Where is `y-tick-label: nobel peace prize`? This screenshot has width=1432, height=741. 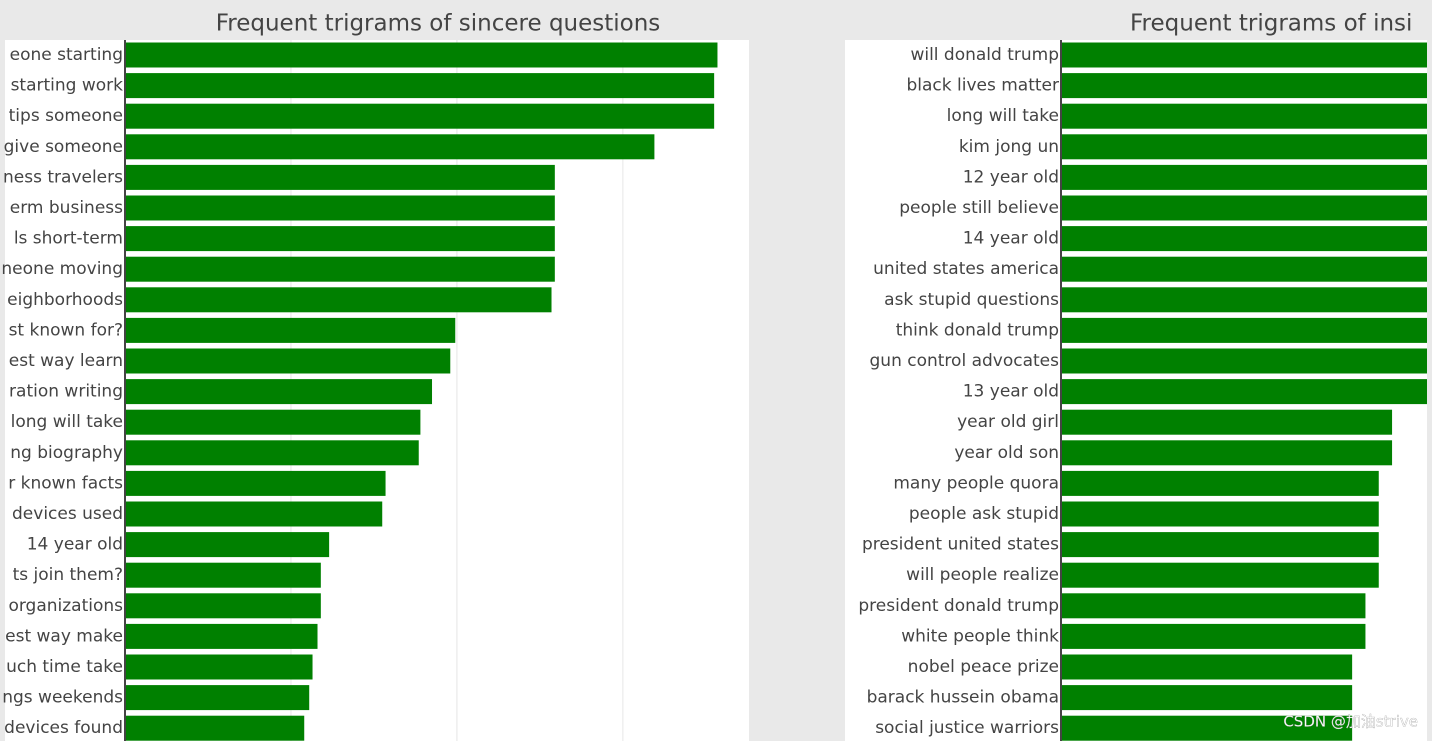 y-tick-label: nobel peace prize is located at coordinates (983, 667).